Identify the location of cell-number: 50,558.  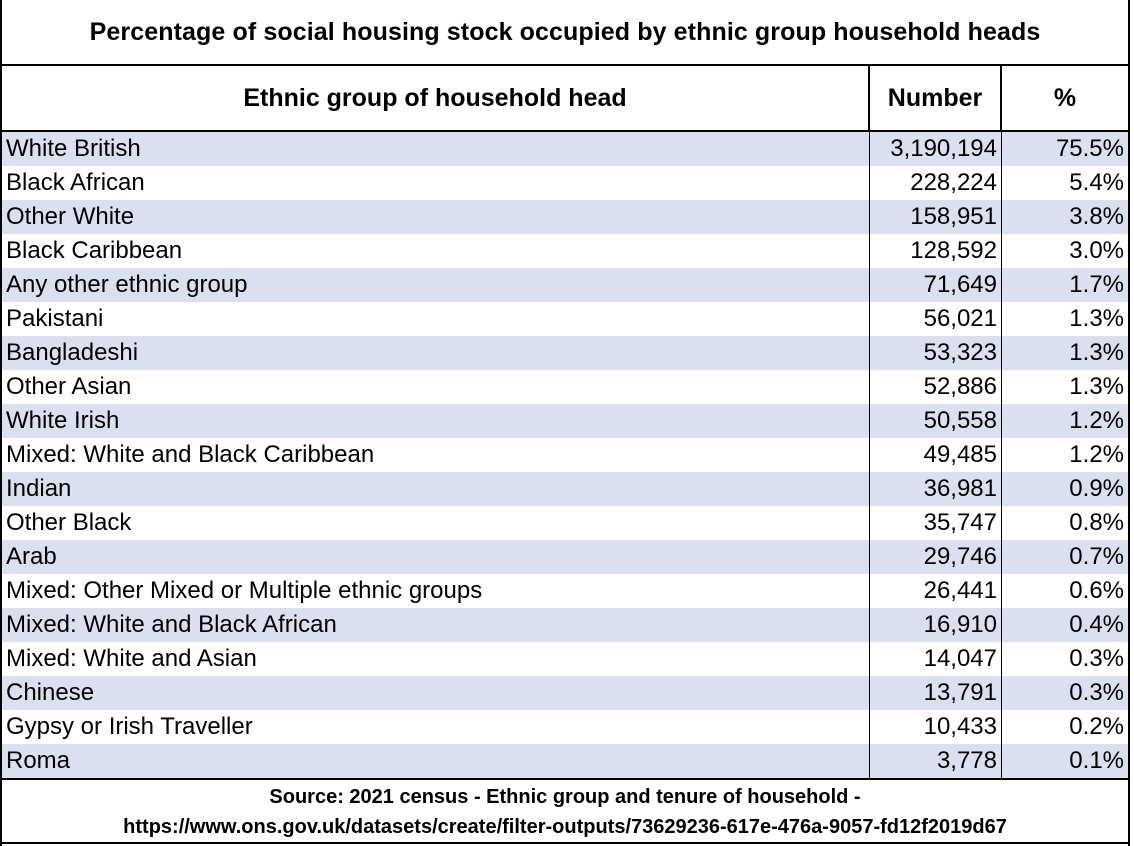
(936, 421).